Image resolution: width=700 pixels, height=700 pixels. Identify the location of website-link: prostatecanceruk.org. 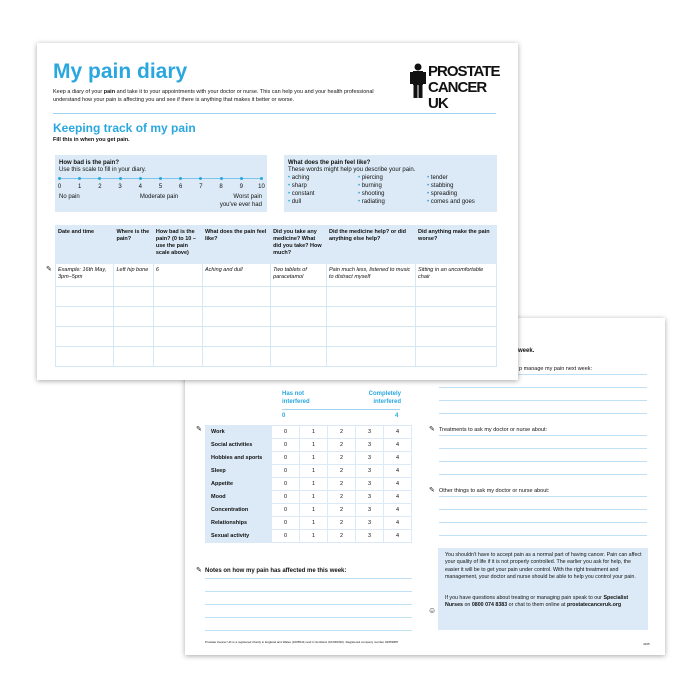
(594, 605).